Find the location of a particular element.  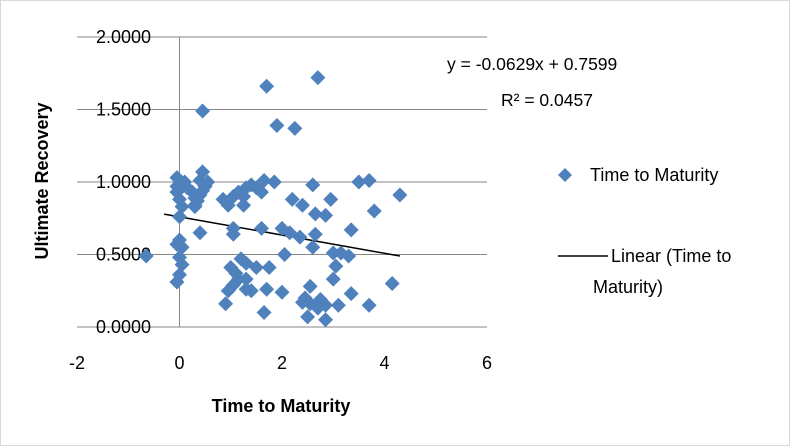

legend-diamond-marker is located at coordinates (565, 175).